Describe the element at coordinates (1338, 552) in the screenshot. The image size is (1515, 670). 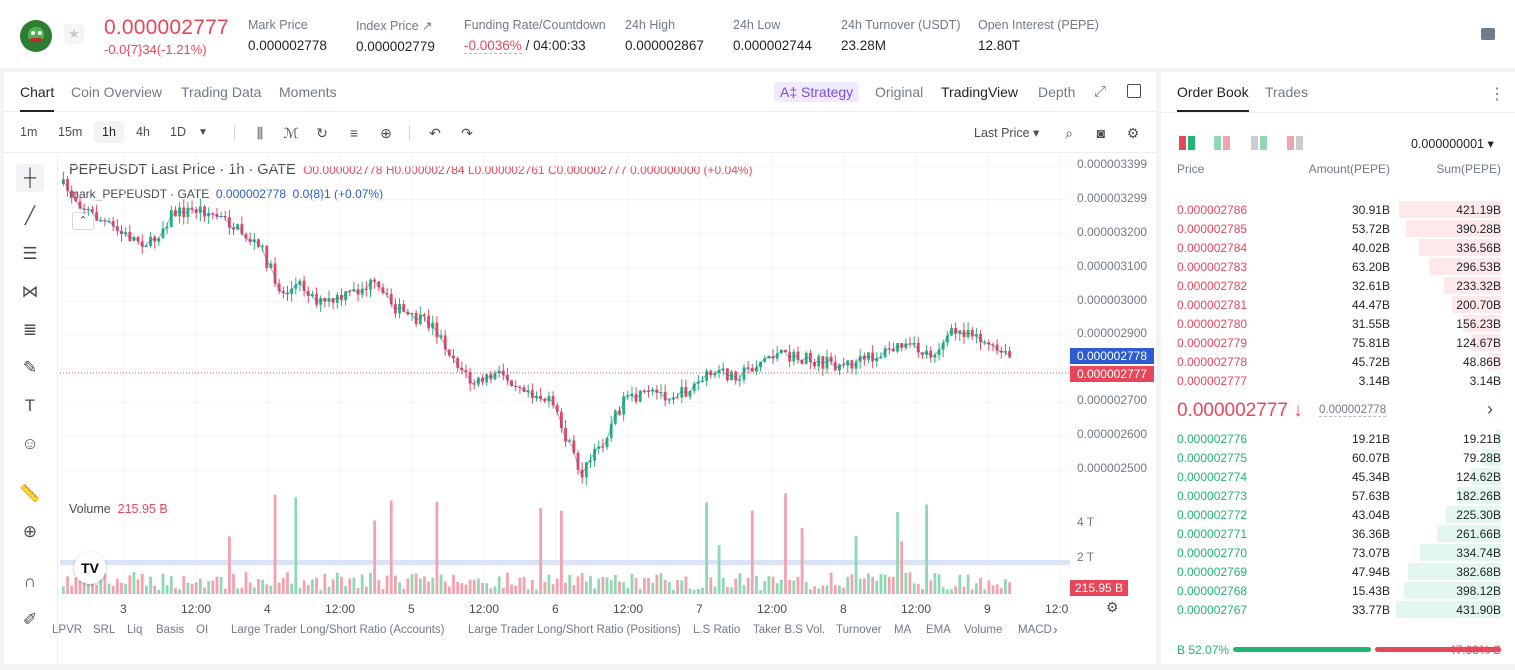
I see `bid-row: 0.000002770 73.07B 334.74B` at that location.